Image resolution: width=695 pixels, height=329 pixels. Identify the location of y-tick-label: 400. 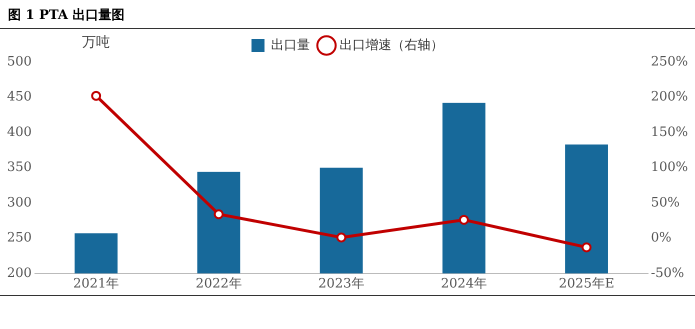
(19, 132).